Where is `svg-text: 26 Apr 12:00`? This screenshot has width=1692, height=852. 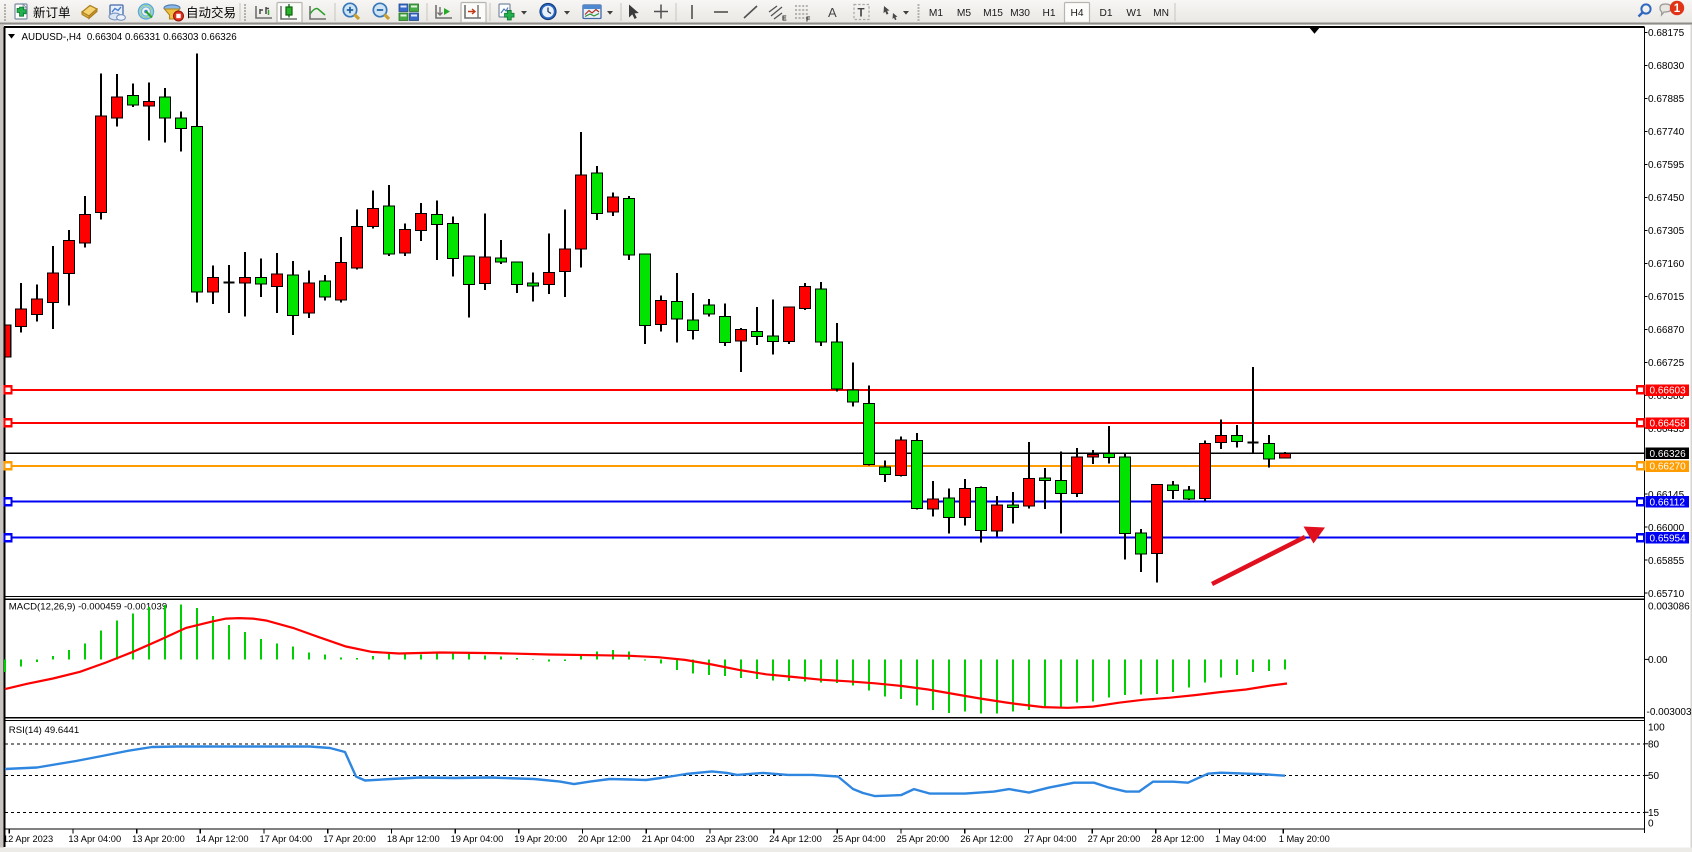 svg-text: 26 Apr 12:00 is located at coordinates (986, 839).